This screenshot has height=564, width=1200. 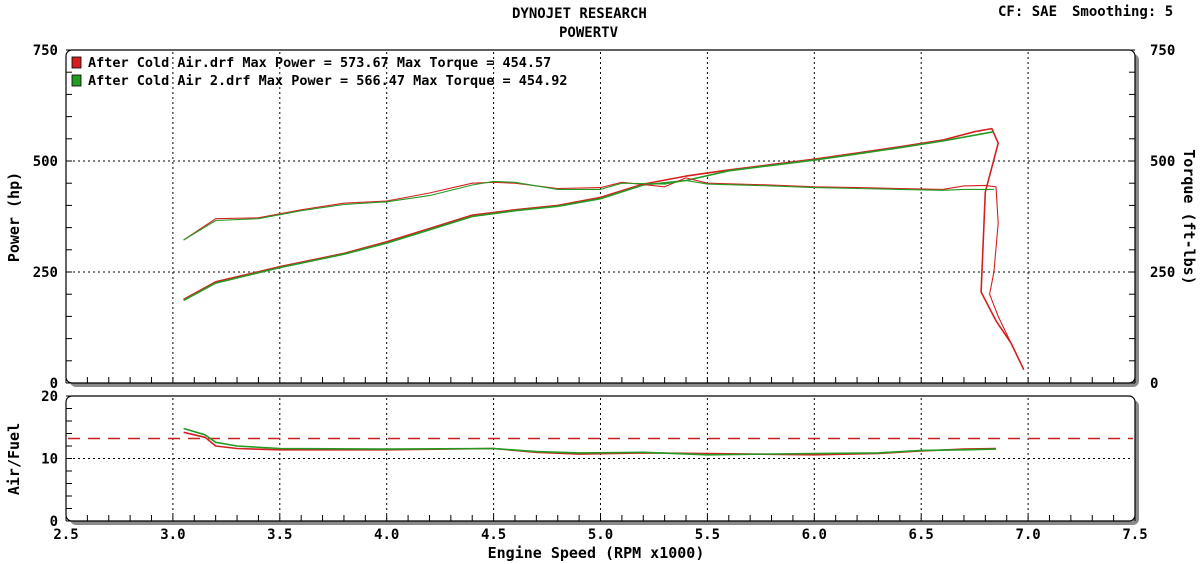 I want to click on x-tick-label: 2.5, so click(x=65, y=535).